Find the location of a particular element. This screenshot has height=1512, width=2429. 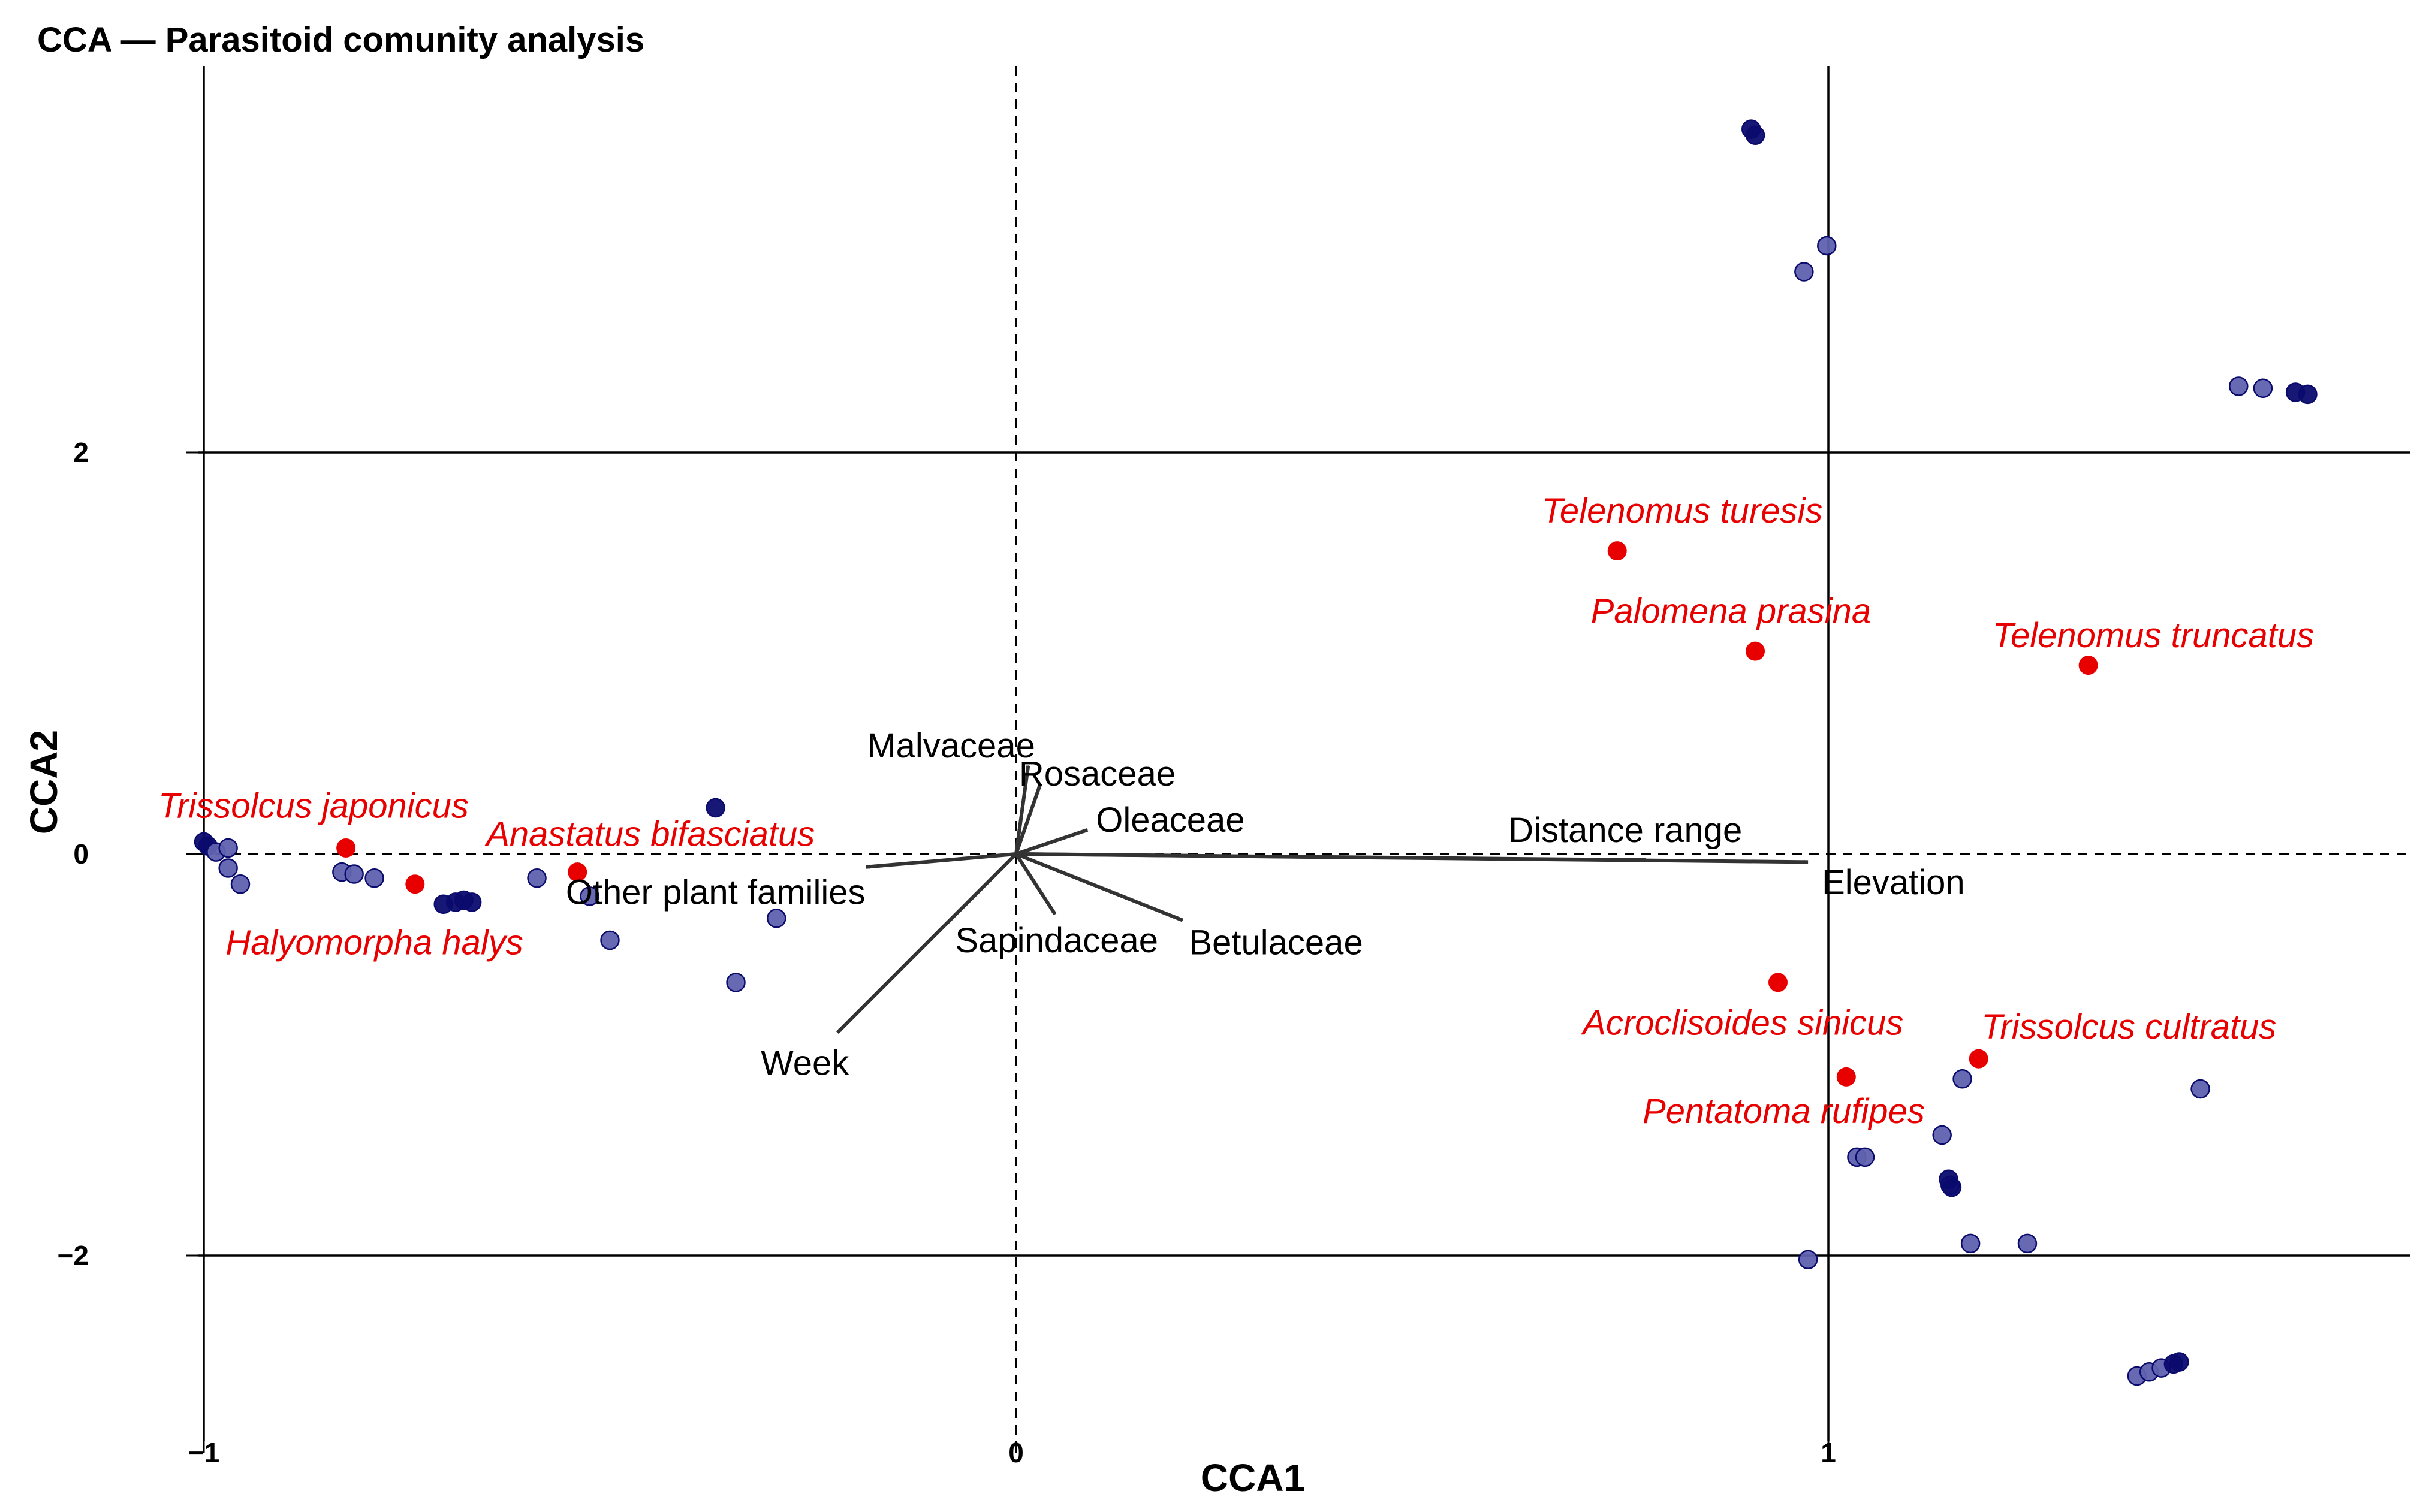

env-label: Betulaceae is located at coordinates (1276, 942).